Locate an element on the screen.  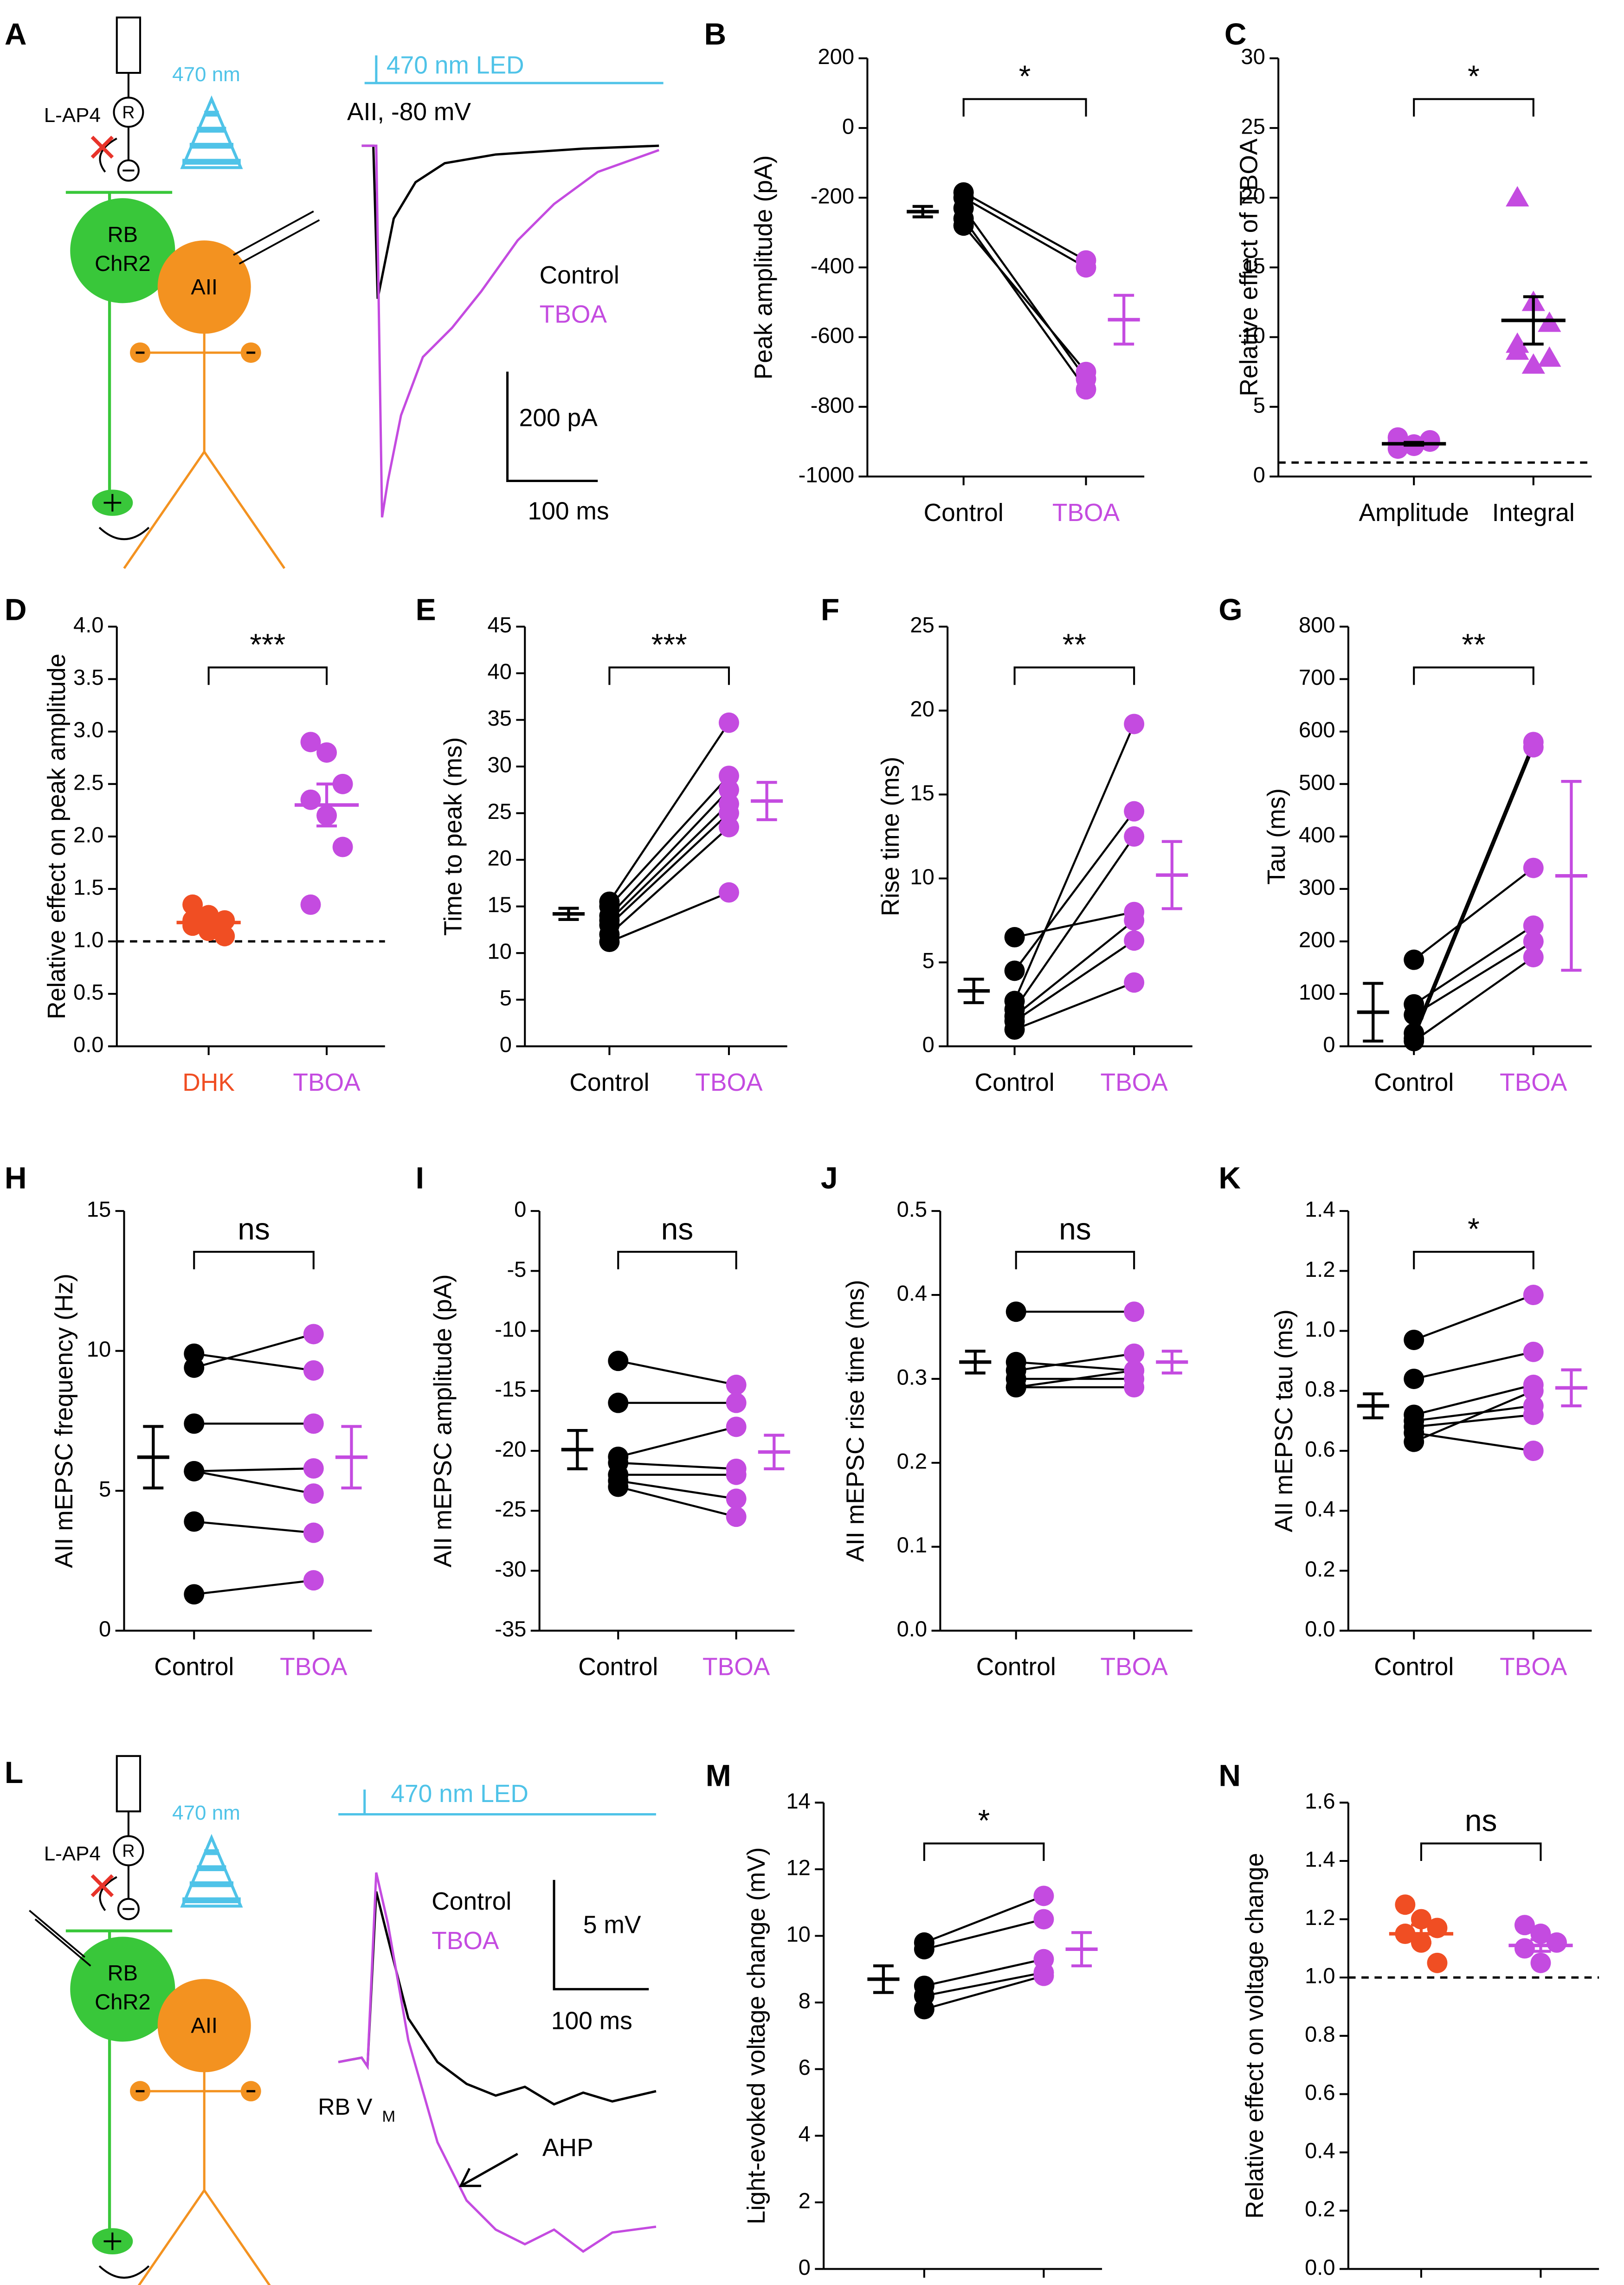
block-x is located at coordinates (102, 147).